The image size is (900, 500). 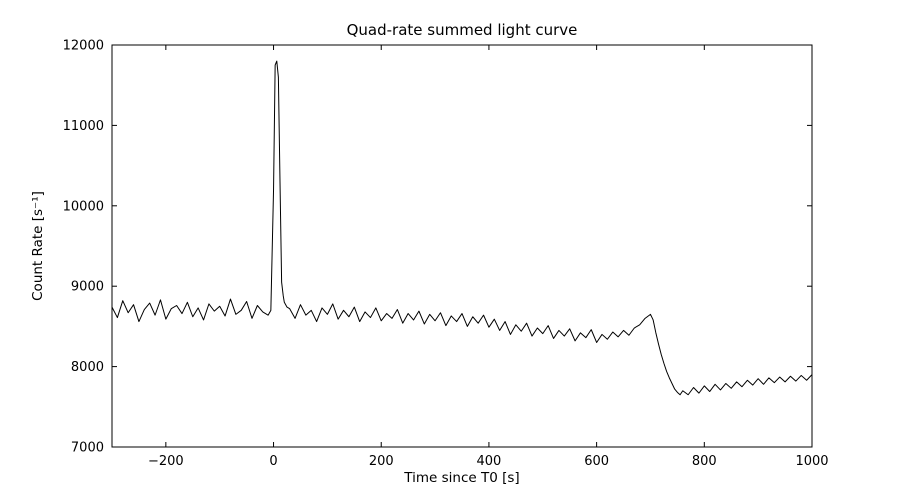 What do you see at coordinates (381, 461) in the screenshot?
I see `x-tick-label: 200` at bounding box center [381, 461].